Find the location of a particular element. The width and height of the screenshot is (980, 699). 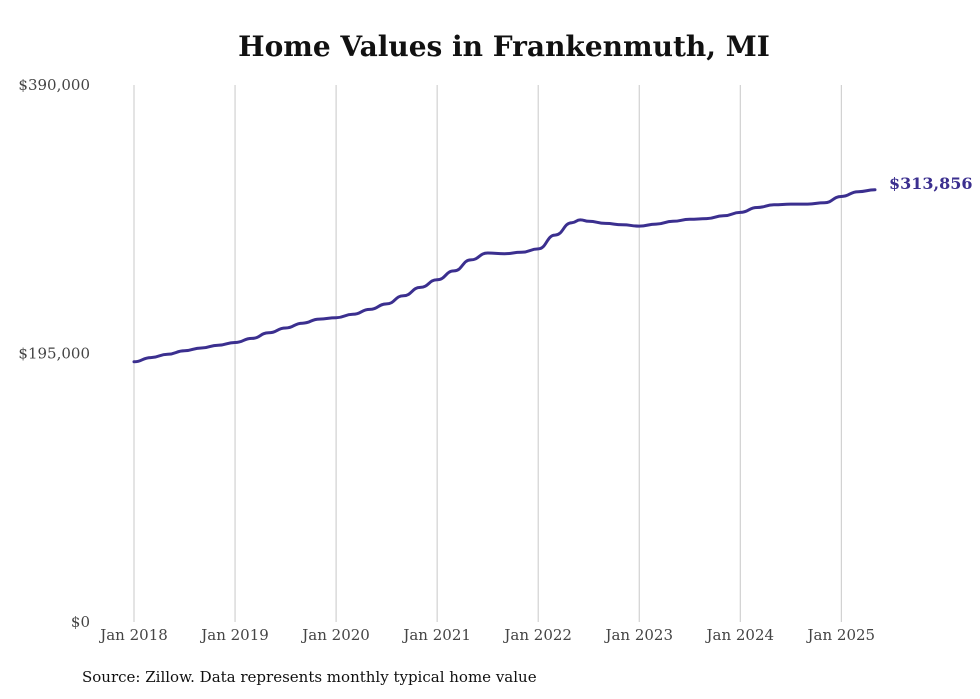

x-tick-label: Jan 2024 is located at coordinates (739, 635).